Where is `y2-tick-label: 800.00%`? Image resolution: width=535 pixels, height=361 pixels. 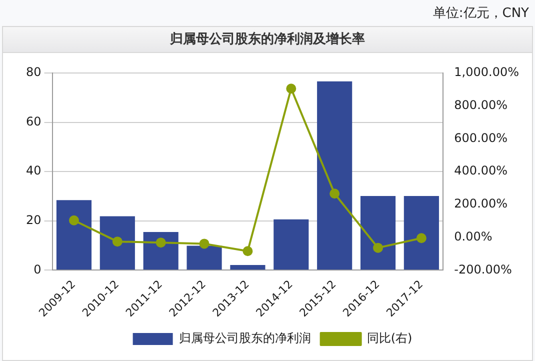
y2-tick-label: 800.00% is located at coordinates (481, 105).